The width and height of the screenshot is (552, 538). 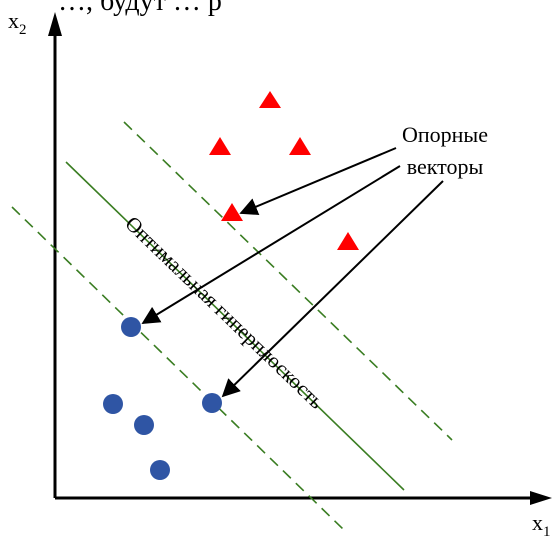 I want to click on y-axis-arrowhead, so click(x=55, y=24).